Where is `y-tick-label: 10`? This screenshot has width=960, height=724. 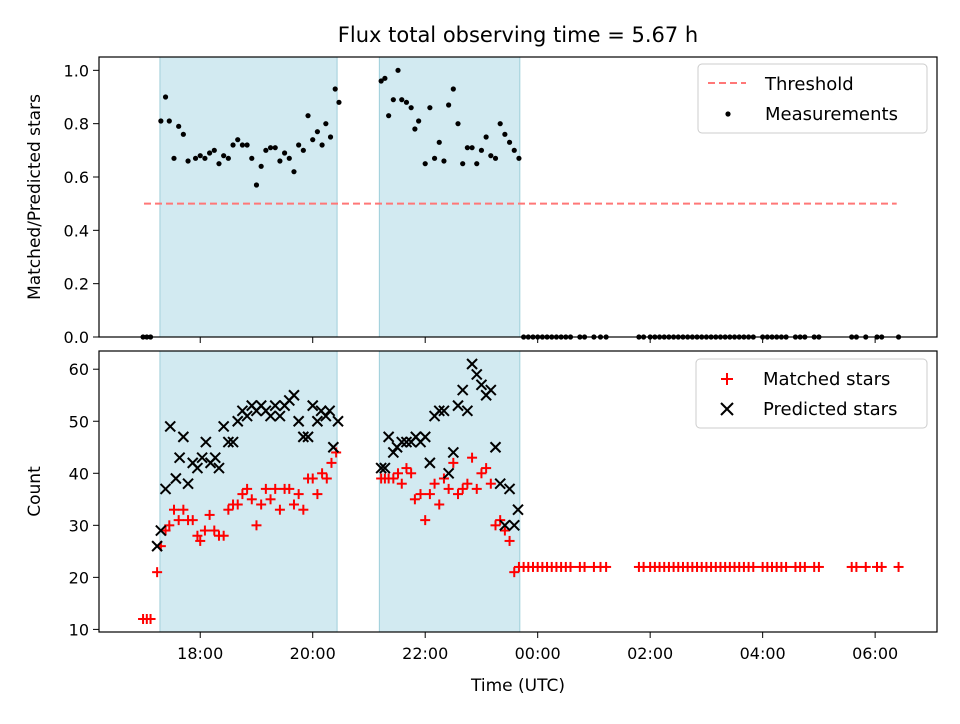
y-tick-label: 10 is located at coordinates (79, 629).